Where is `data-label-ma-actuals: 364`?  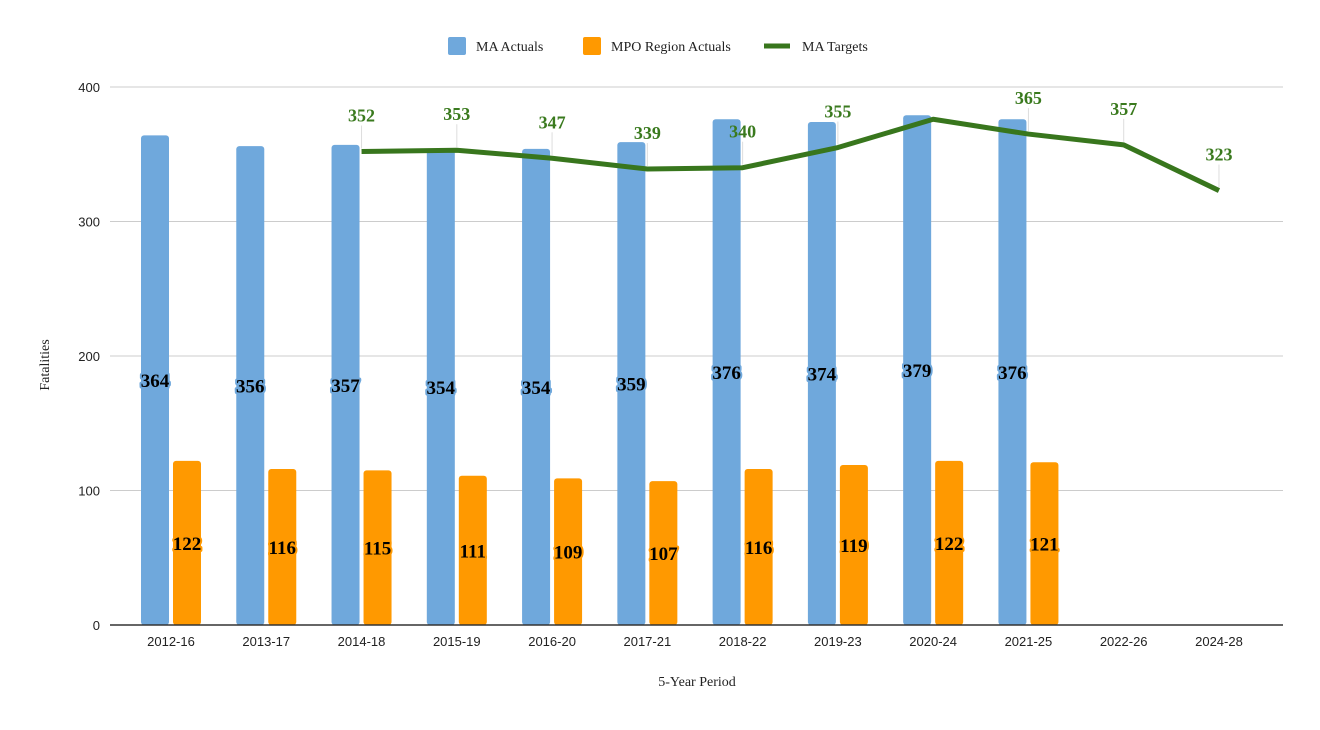
data-label-ma-actuals: 364 is located at coordinates (155, 381).